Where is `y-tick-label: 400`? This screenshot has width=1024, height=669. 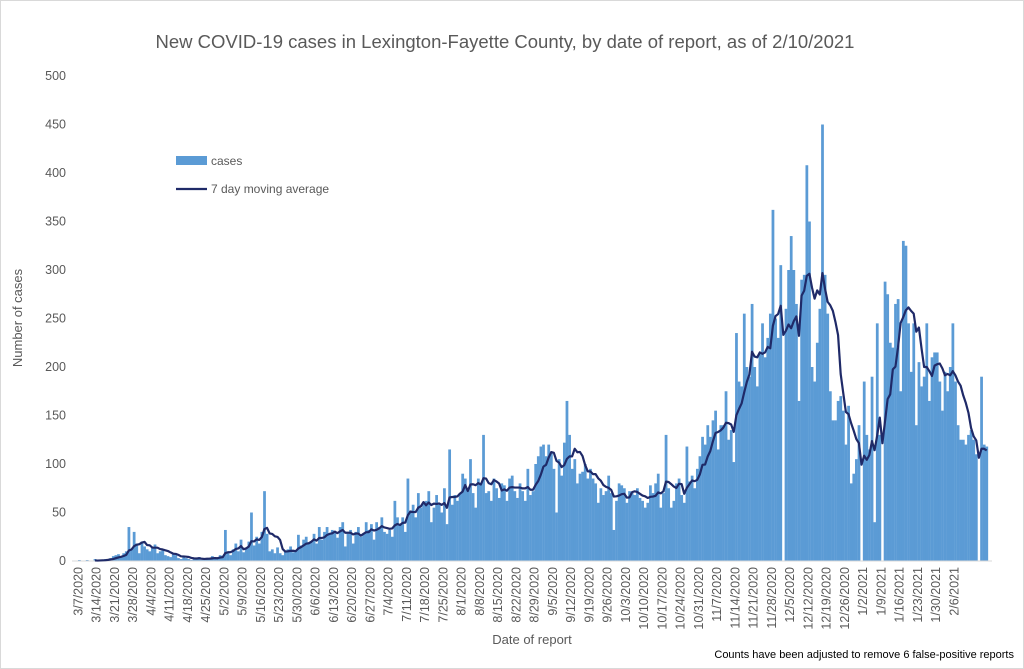 y-tick-label: 400 is located at coordinates (55, 173).